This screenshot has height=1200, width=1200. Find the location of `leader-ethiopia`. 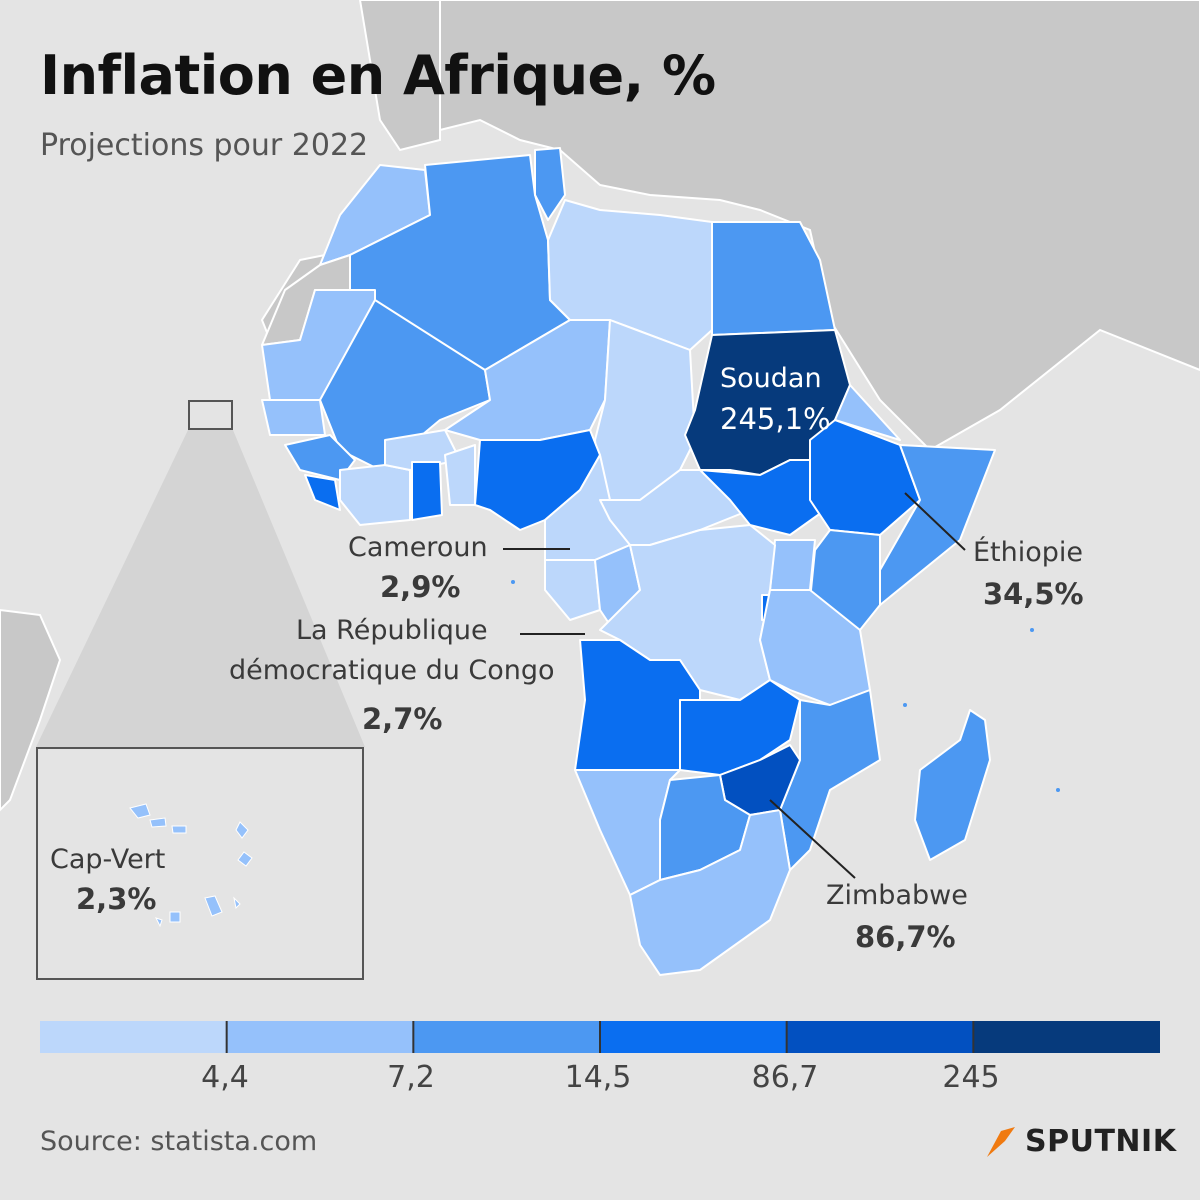

leader-ethiopia is located at coordinates (935, 521).